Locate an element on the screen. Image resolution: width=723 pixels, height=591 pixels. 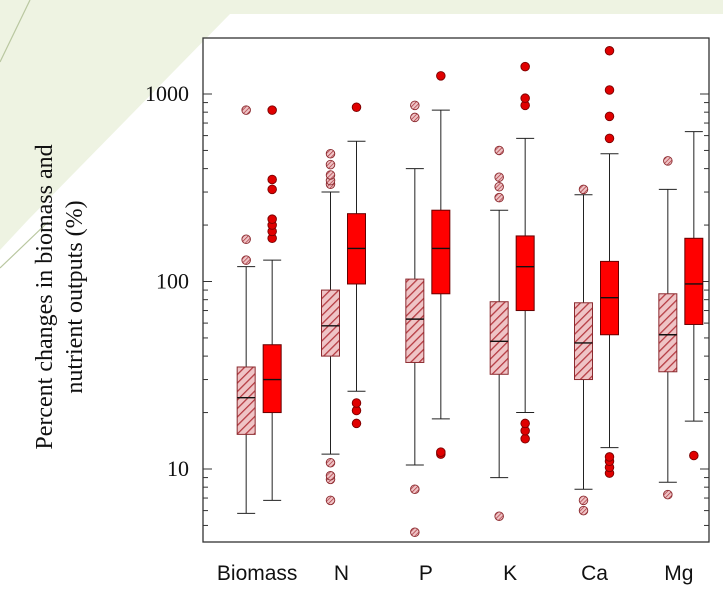
hatched-box-ca is located at coordinates (583, 350).